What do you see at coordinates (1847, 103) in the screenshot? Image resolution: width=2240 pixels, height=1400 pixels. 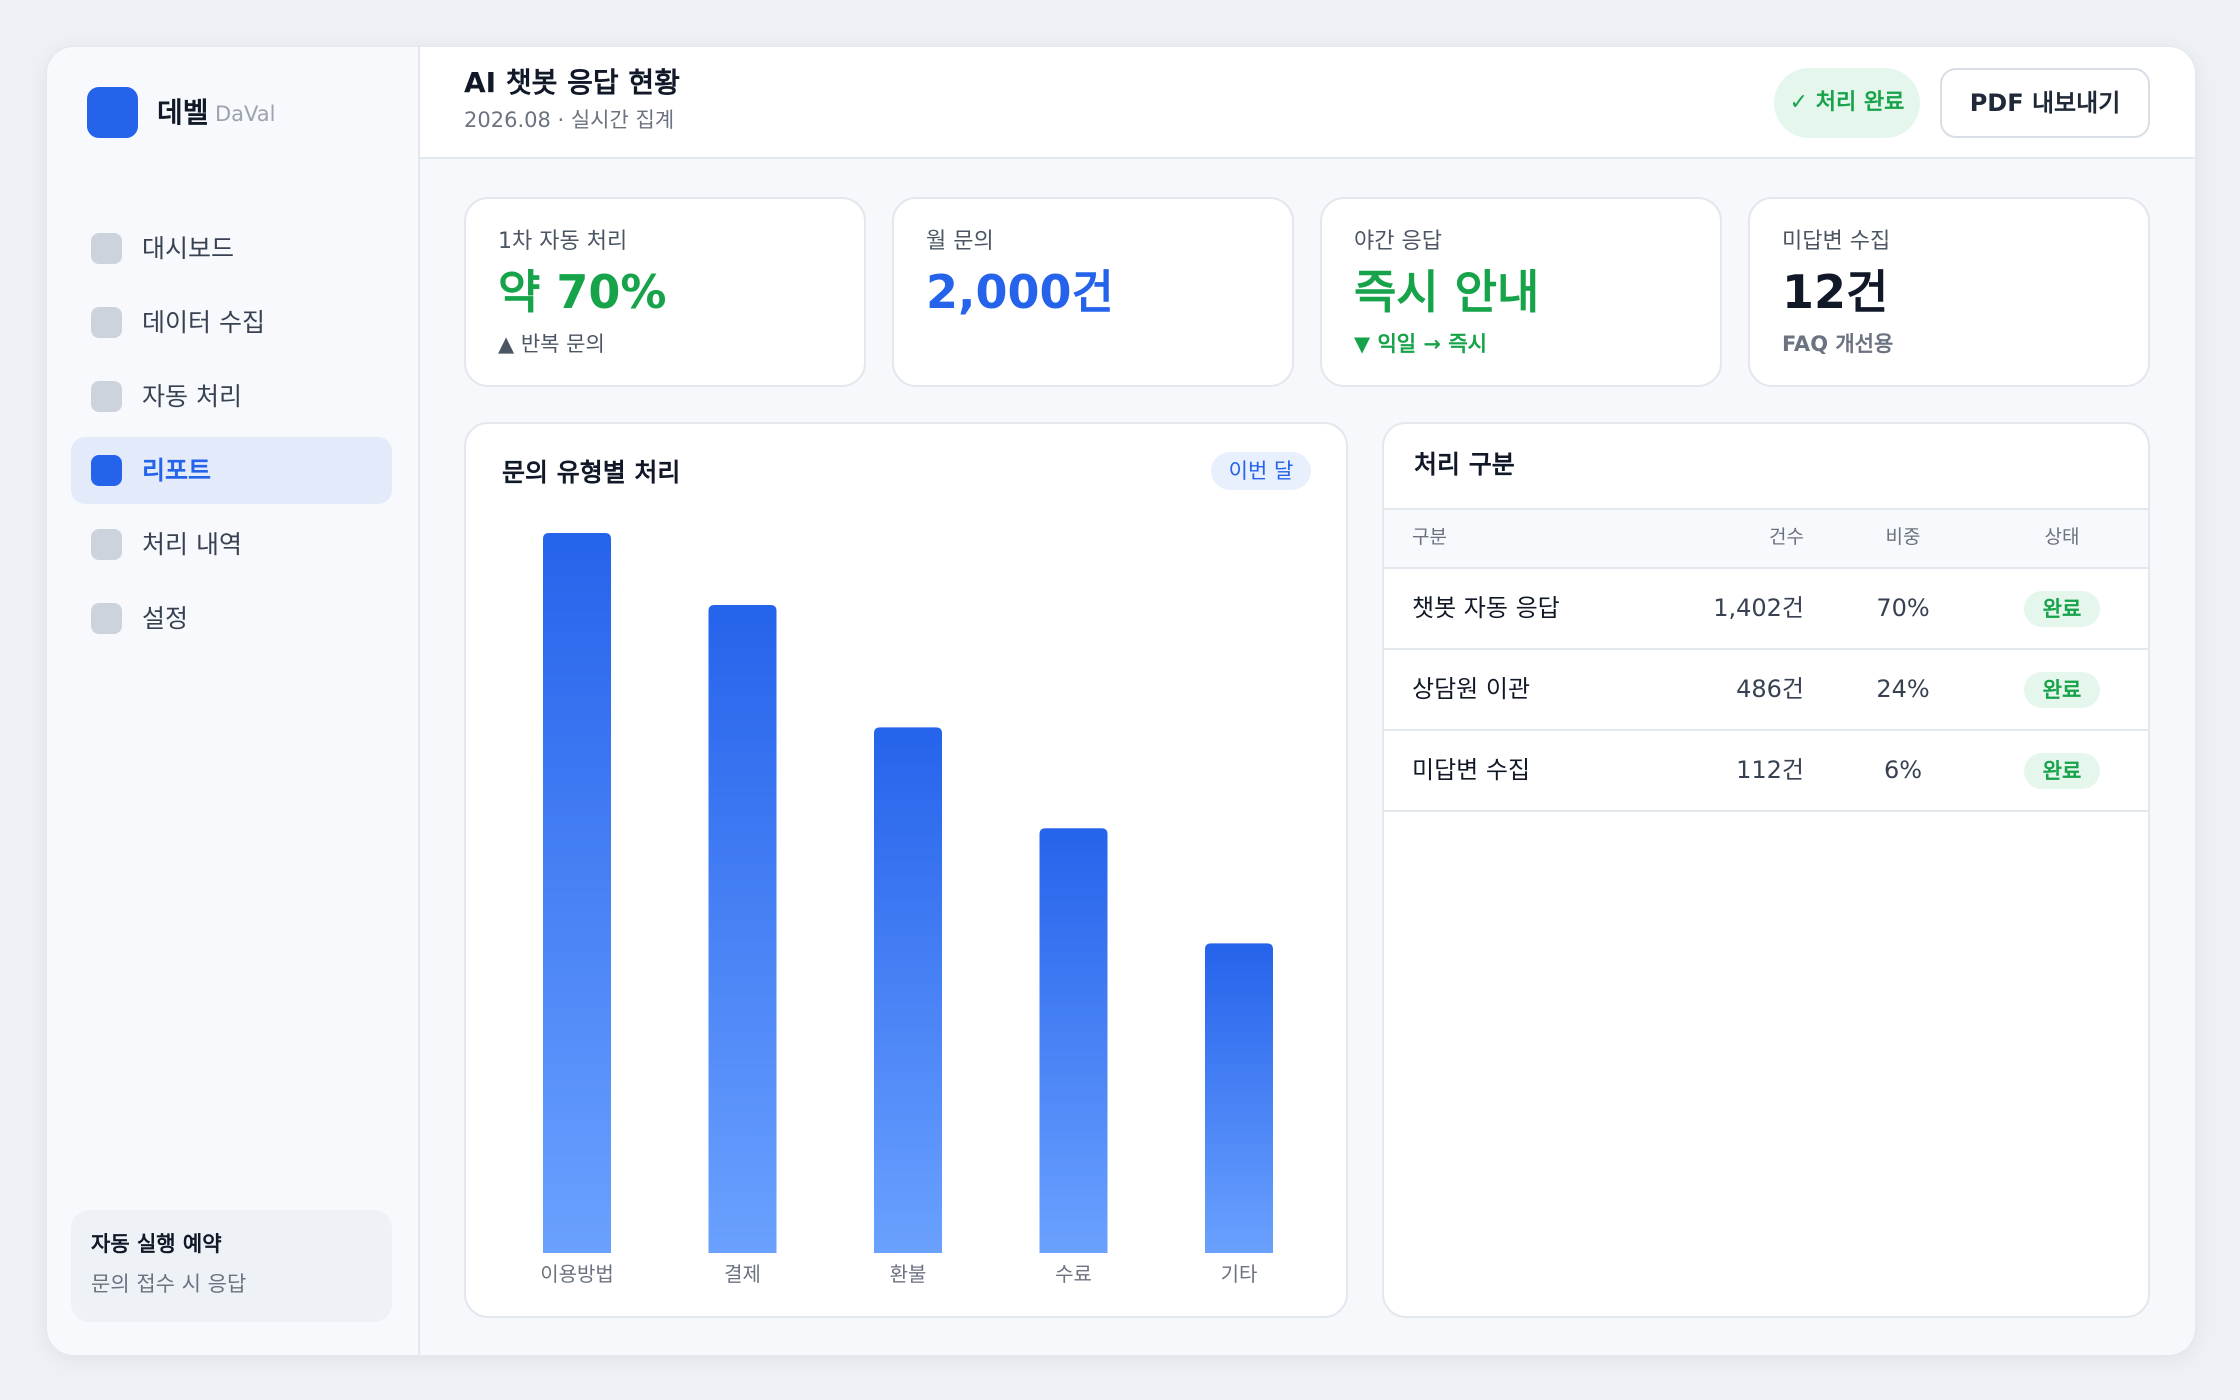 I see `status-badge: ✓ 처리 완료` at bounding box center [1847, 103].